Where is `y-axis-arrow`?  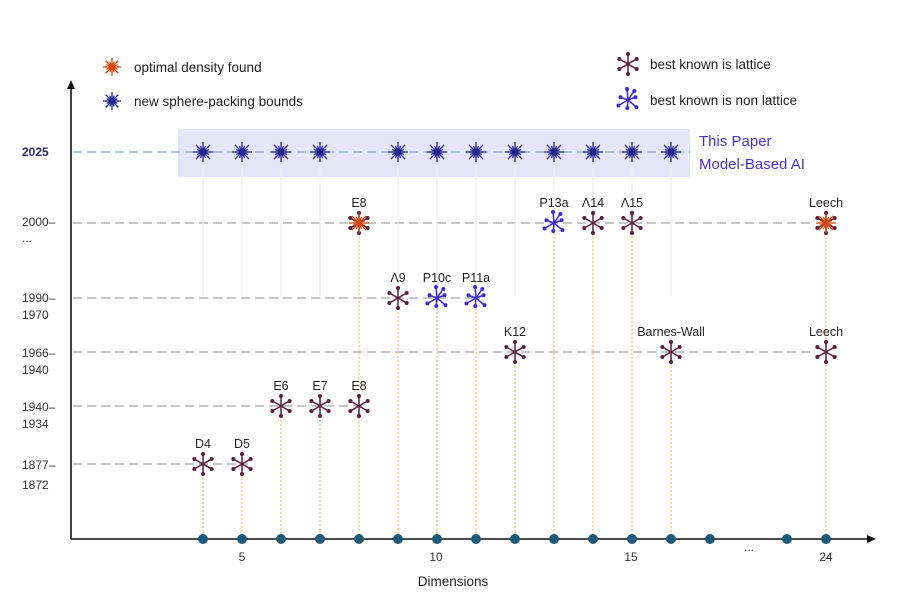
y-axis-arrow is located at coordinates (71, 84).